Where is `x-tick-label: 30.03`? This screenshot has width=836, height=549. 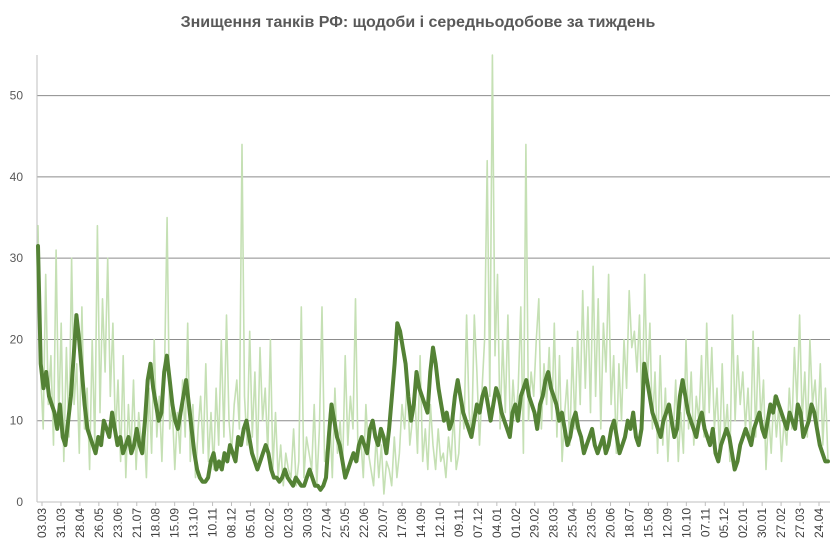 x-tick-label: 30.03 is located at coordinates (307, 523).